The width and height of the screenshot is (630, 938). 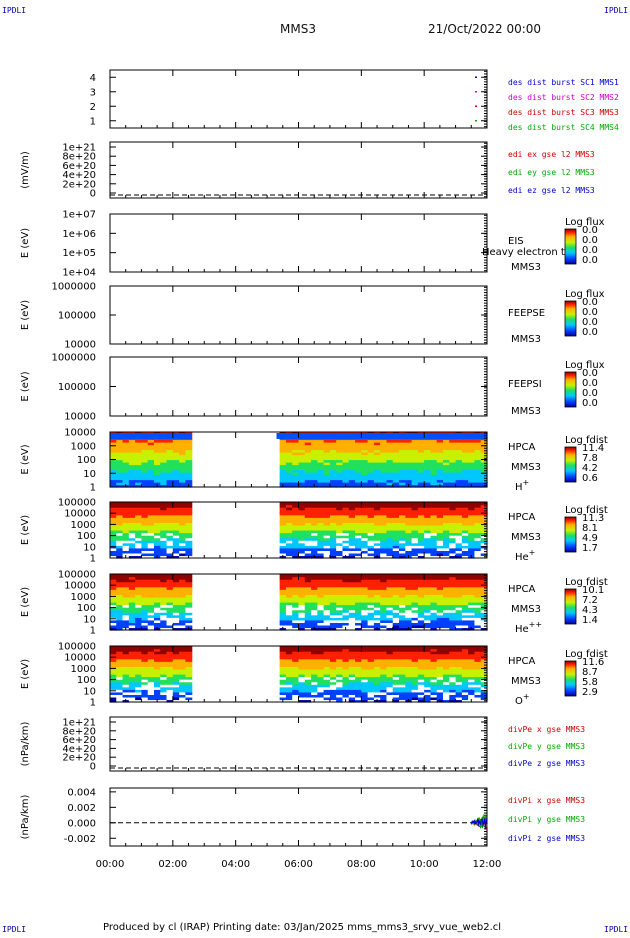 What do you see at coordinates (570, 389) in the screenshot?
I see `feepsi-colorbar` at bounding box center [570, 389].